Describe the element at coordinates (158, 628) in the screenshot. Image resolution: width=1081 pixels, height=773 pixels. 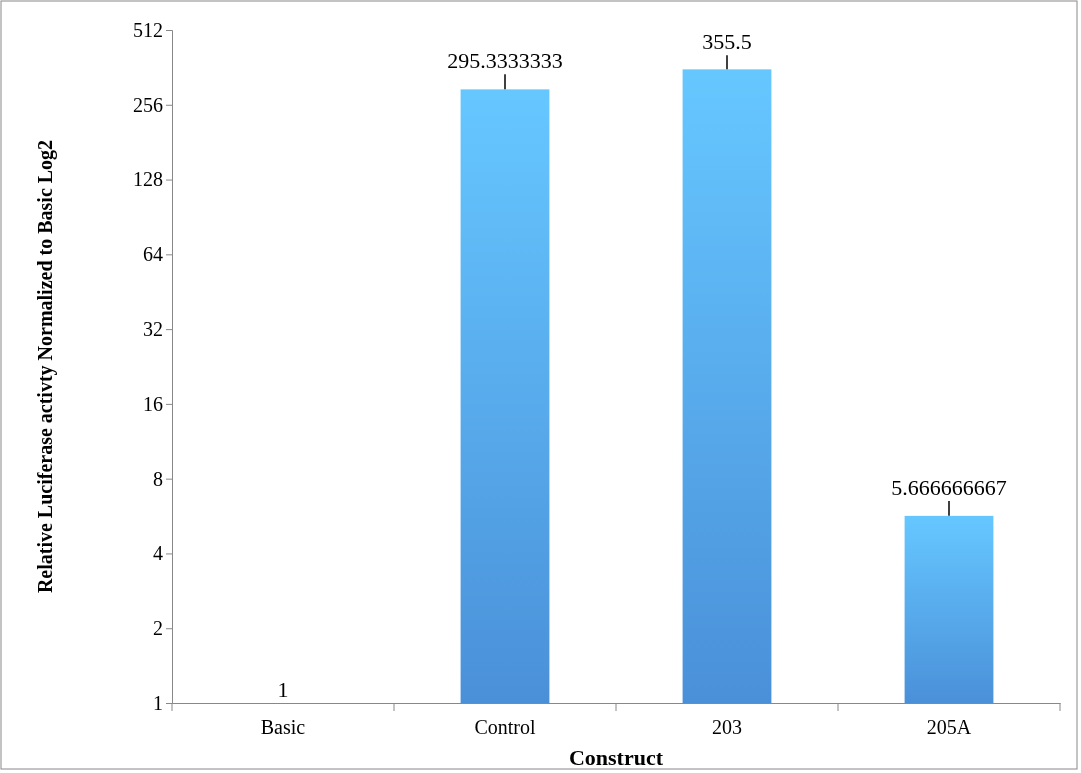
I see `y-tick-label: 2` at that location.